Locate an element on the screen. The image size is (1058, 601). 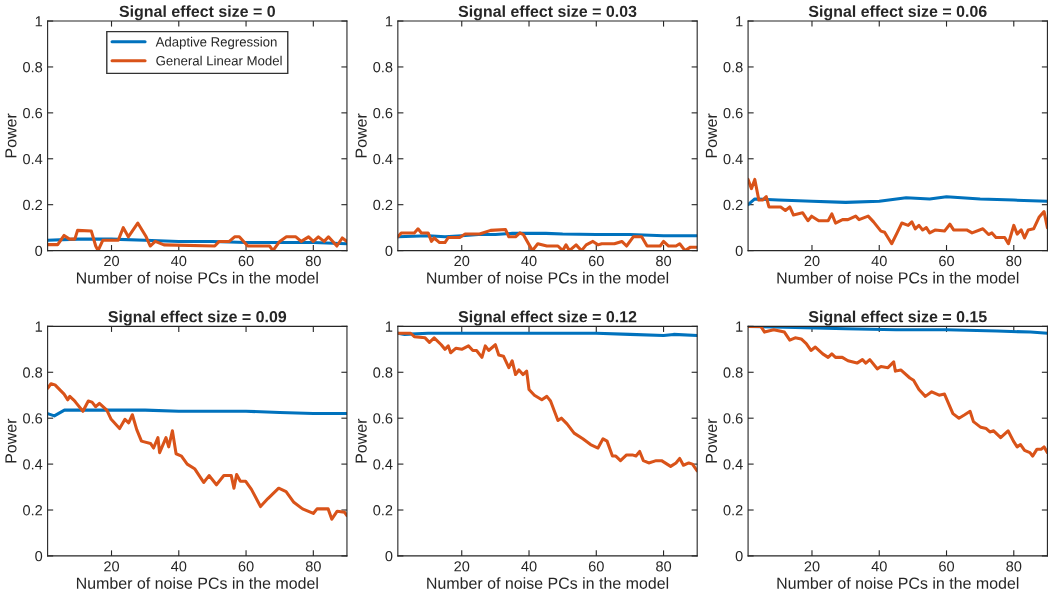
chart-title: Signal effect size = 0.06 is located at coordinates (897, 13).